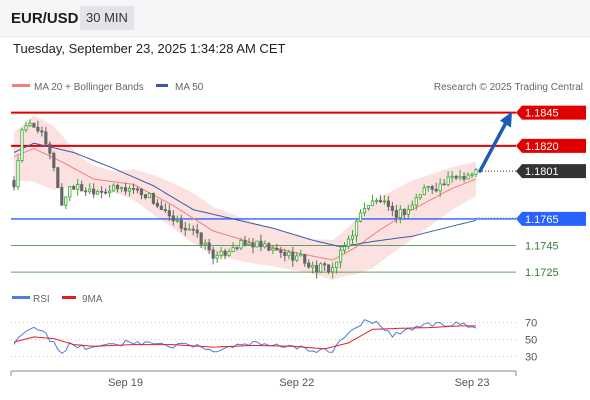 The height and width of the screenshot is (400, 590). I want to click on rsi-ma9-line, so click(244, 337).